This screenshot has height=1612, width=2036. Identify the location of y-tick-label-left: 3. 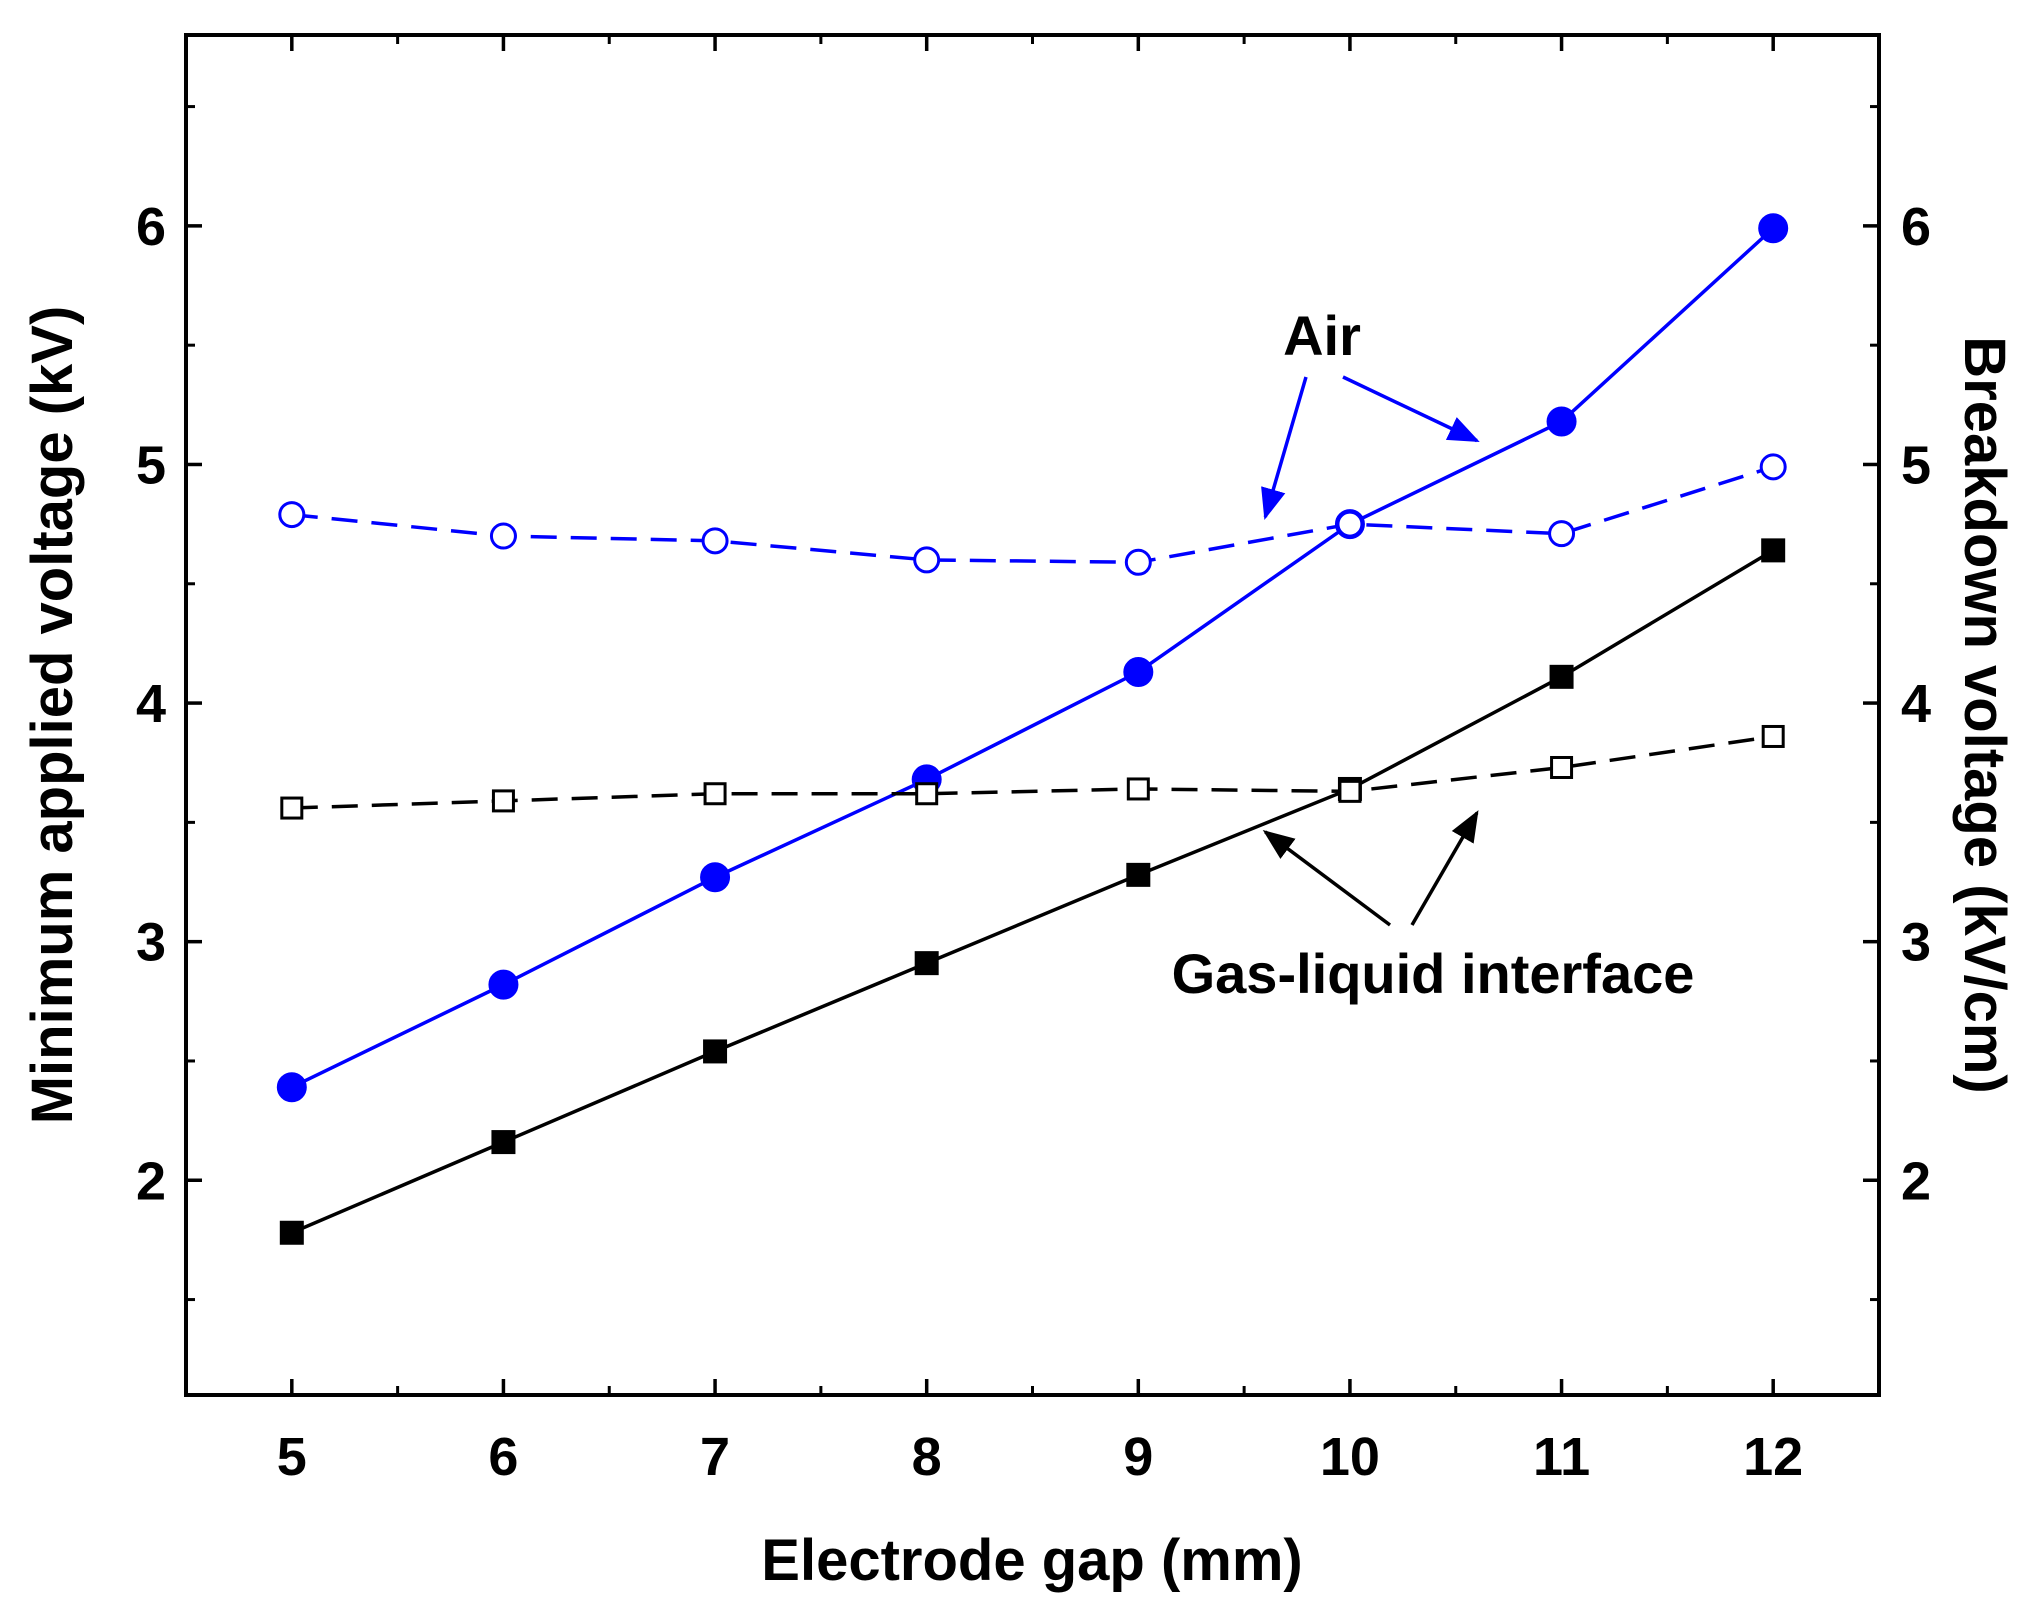
(151, 943).